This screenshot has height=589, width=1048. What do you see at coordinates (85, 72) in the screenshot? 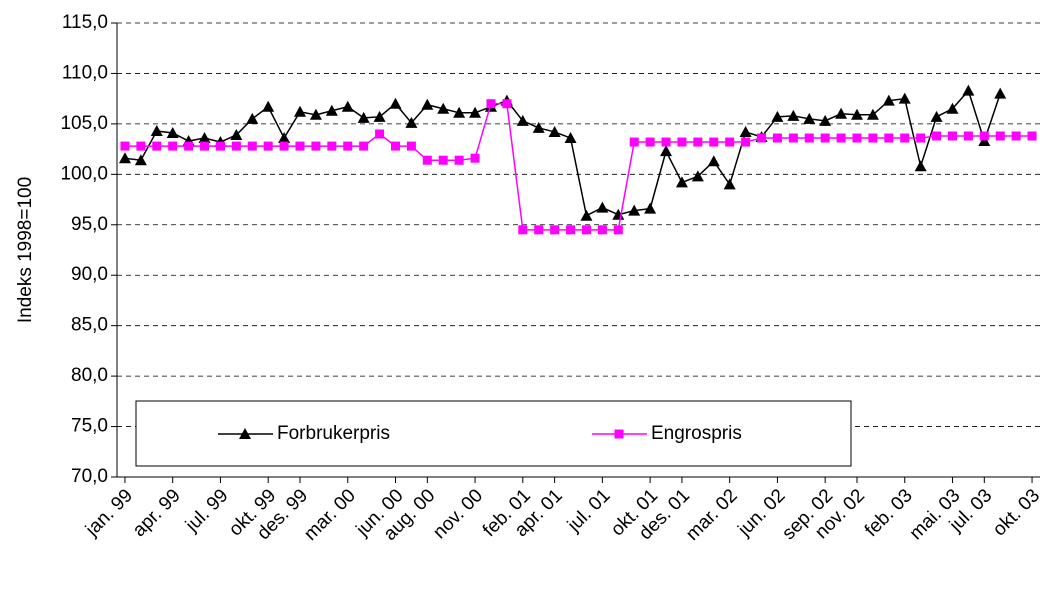
I see `y-tick-label: 110,0` at bounding box center [85, 72].